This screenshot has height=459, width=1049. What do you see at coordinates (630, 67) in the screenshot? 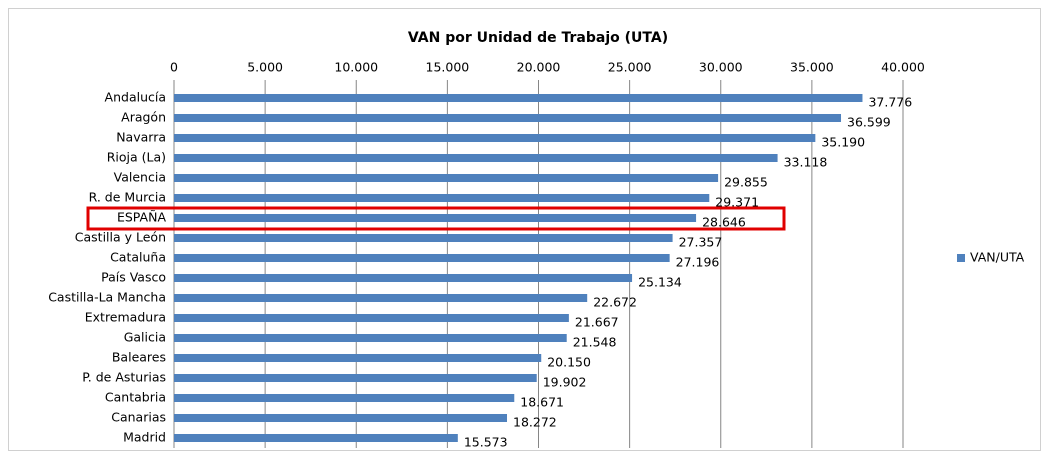
I see `x-tick-label: 25.000` at bounding box center [630, 67].